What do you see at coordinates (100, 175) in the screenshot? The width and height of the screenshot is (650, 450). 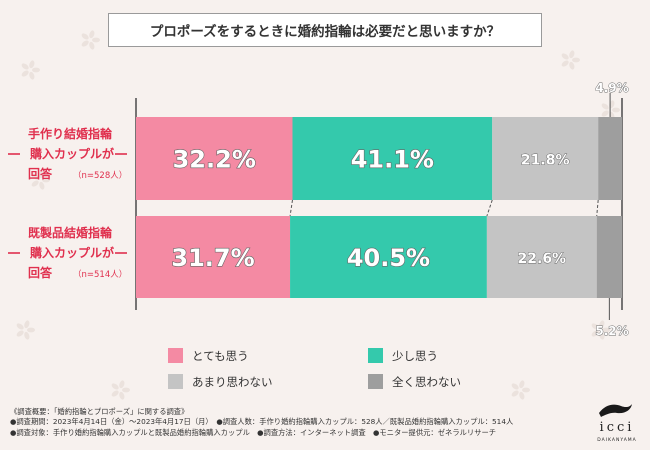 I see `sample-size-label: （n=528人）` at bounding box center [100, 175].